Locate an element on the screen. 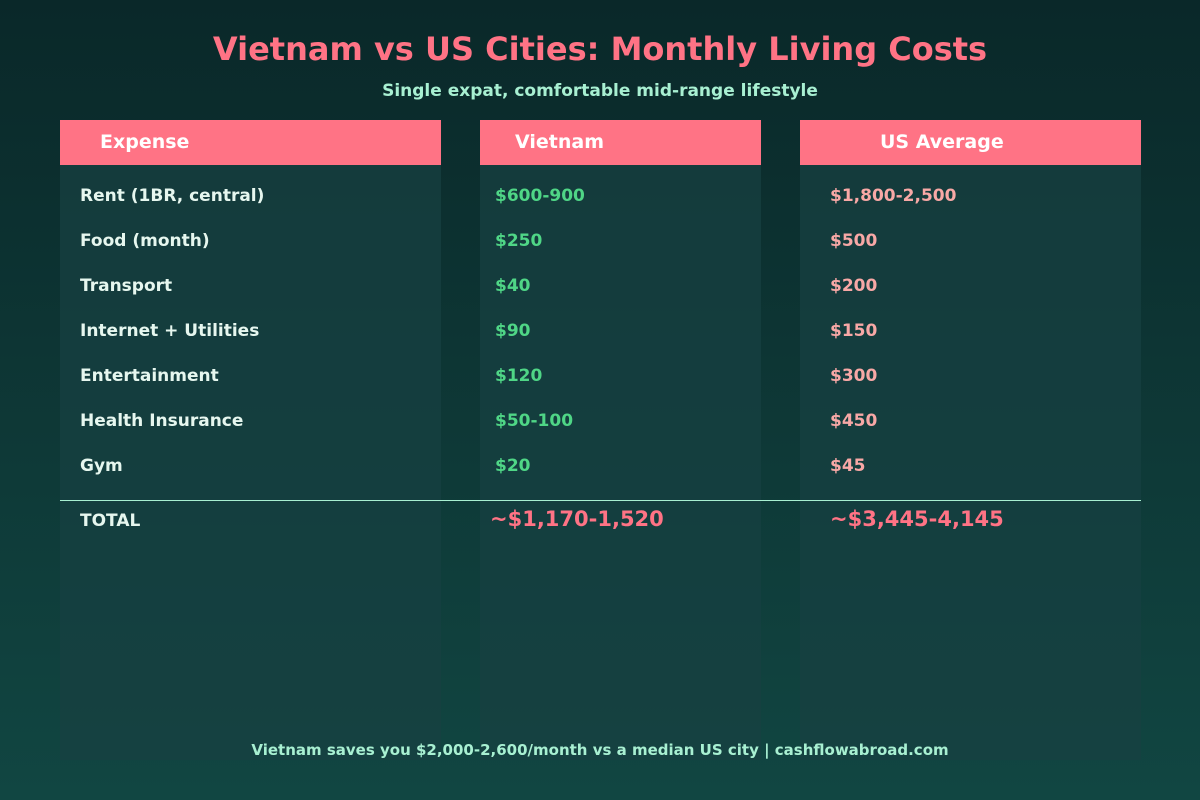  total-divider is located at coordinates (600, 500).